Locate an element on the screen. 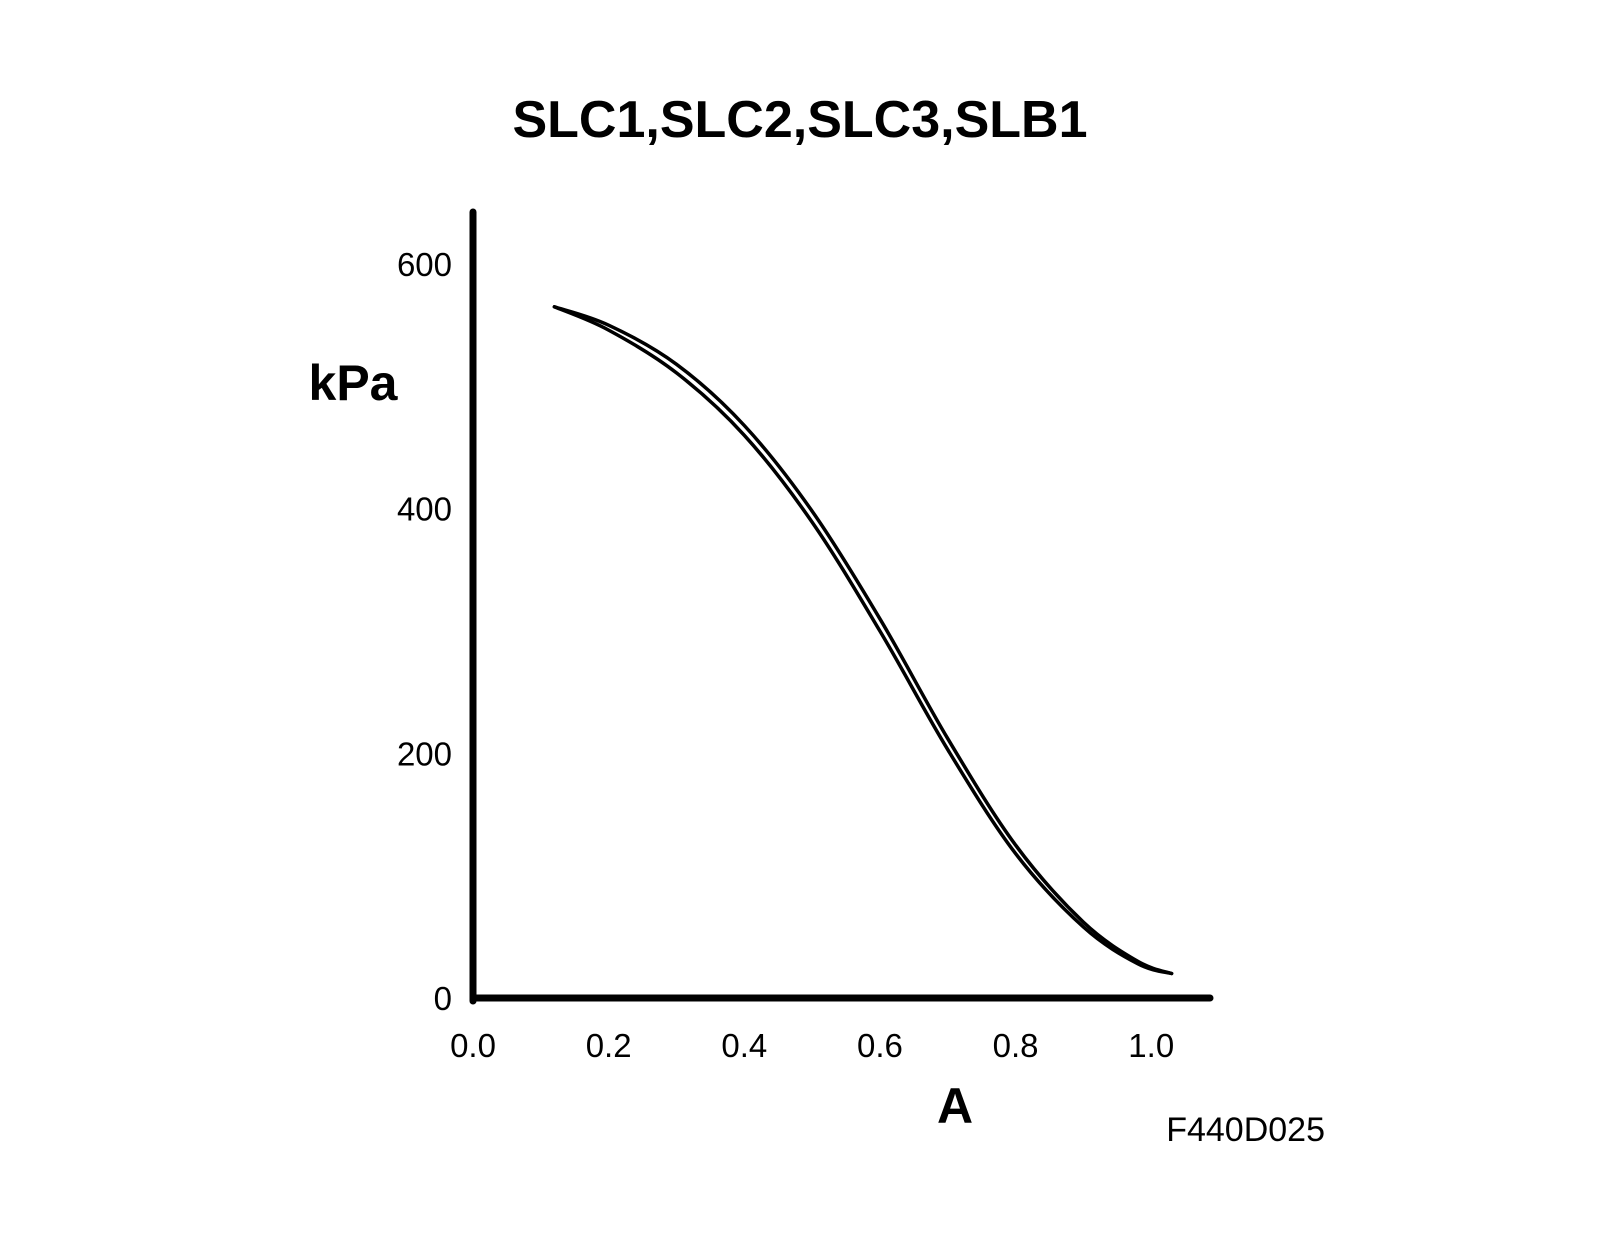 The width and height of the screenshot is (1600, 1236). x-tick-label: 1.0 is located at coordinates (1151, 1045).